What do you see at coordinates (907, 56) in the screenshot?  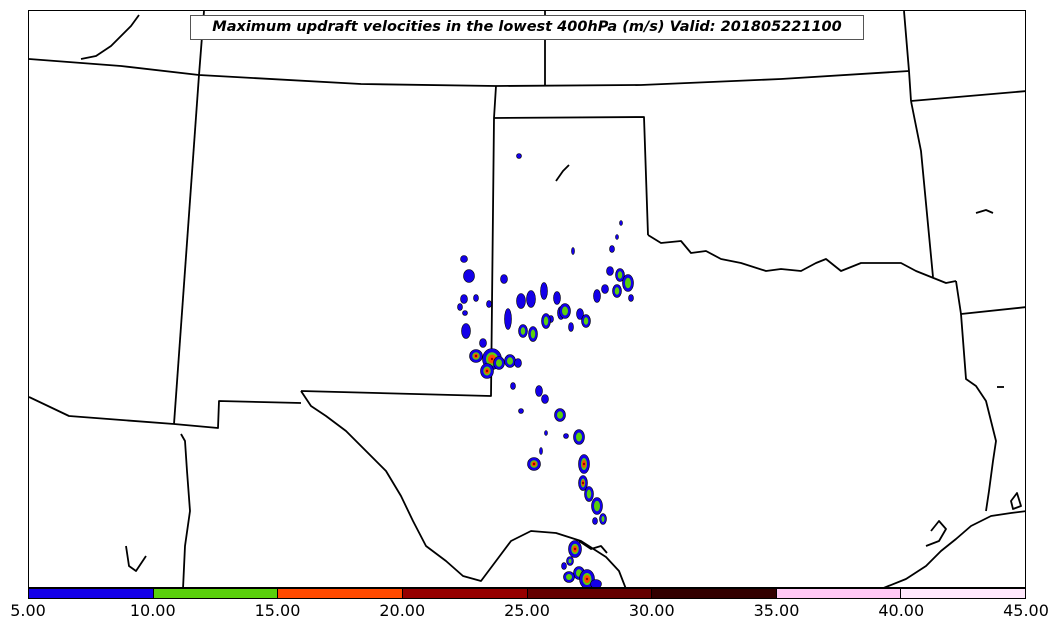 I see `border-vertical-c` at bounding box center [907, 56].